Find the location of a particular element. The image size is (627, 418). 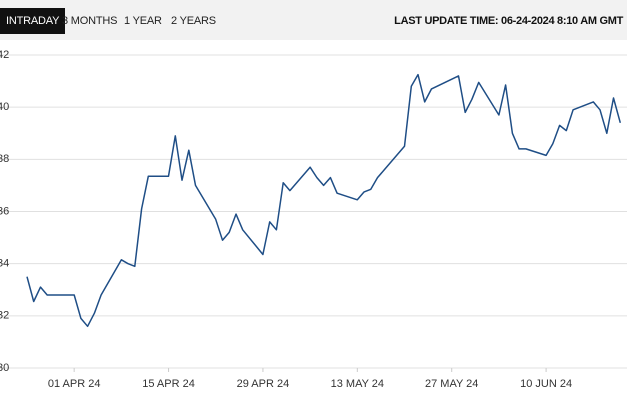

last-update: LAST UPDATE TIME: 06-24-2024 8:10 AM GMT is located at coordinates (508, 21).